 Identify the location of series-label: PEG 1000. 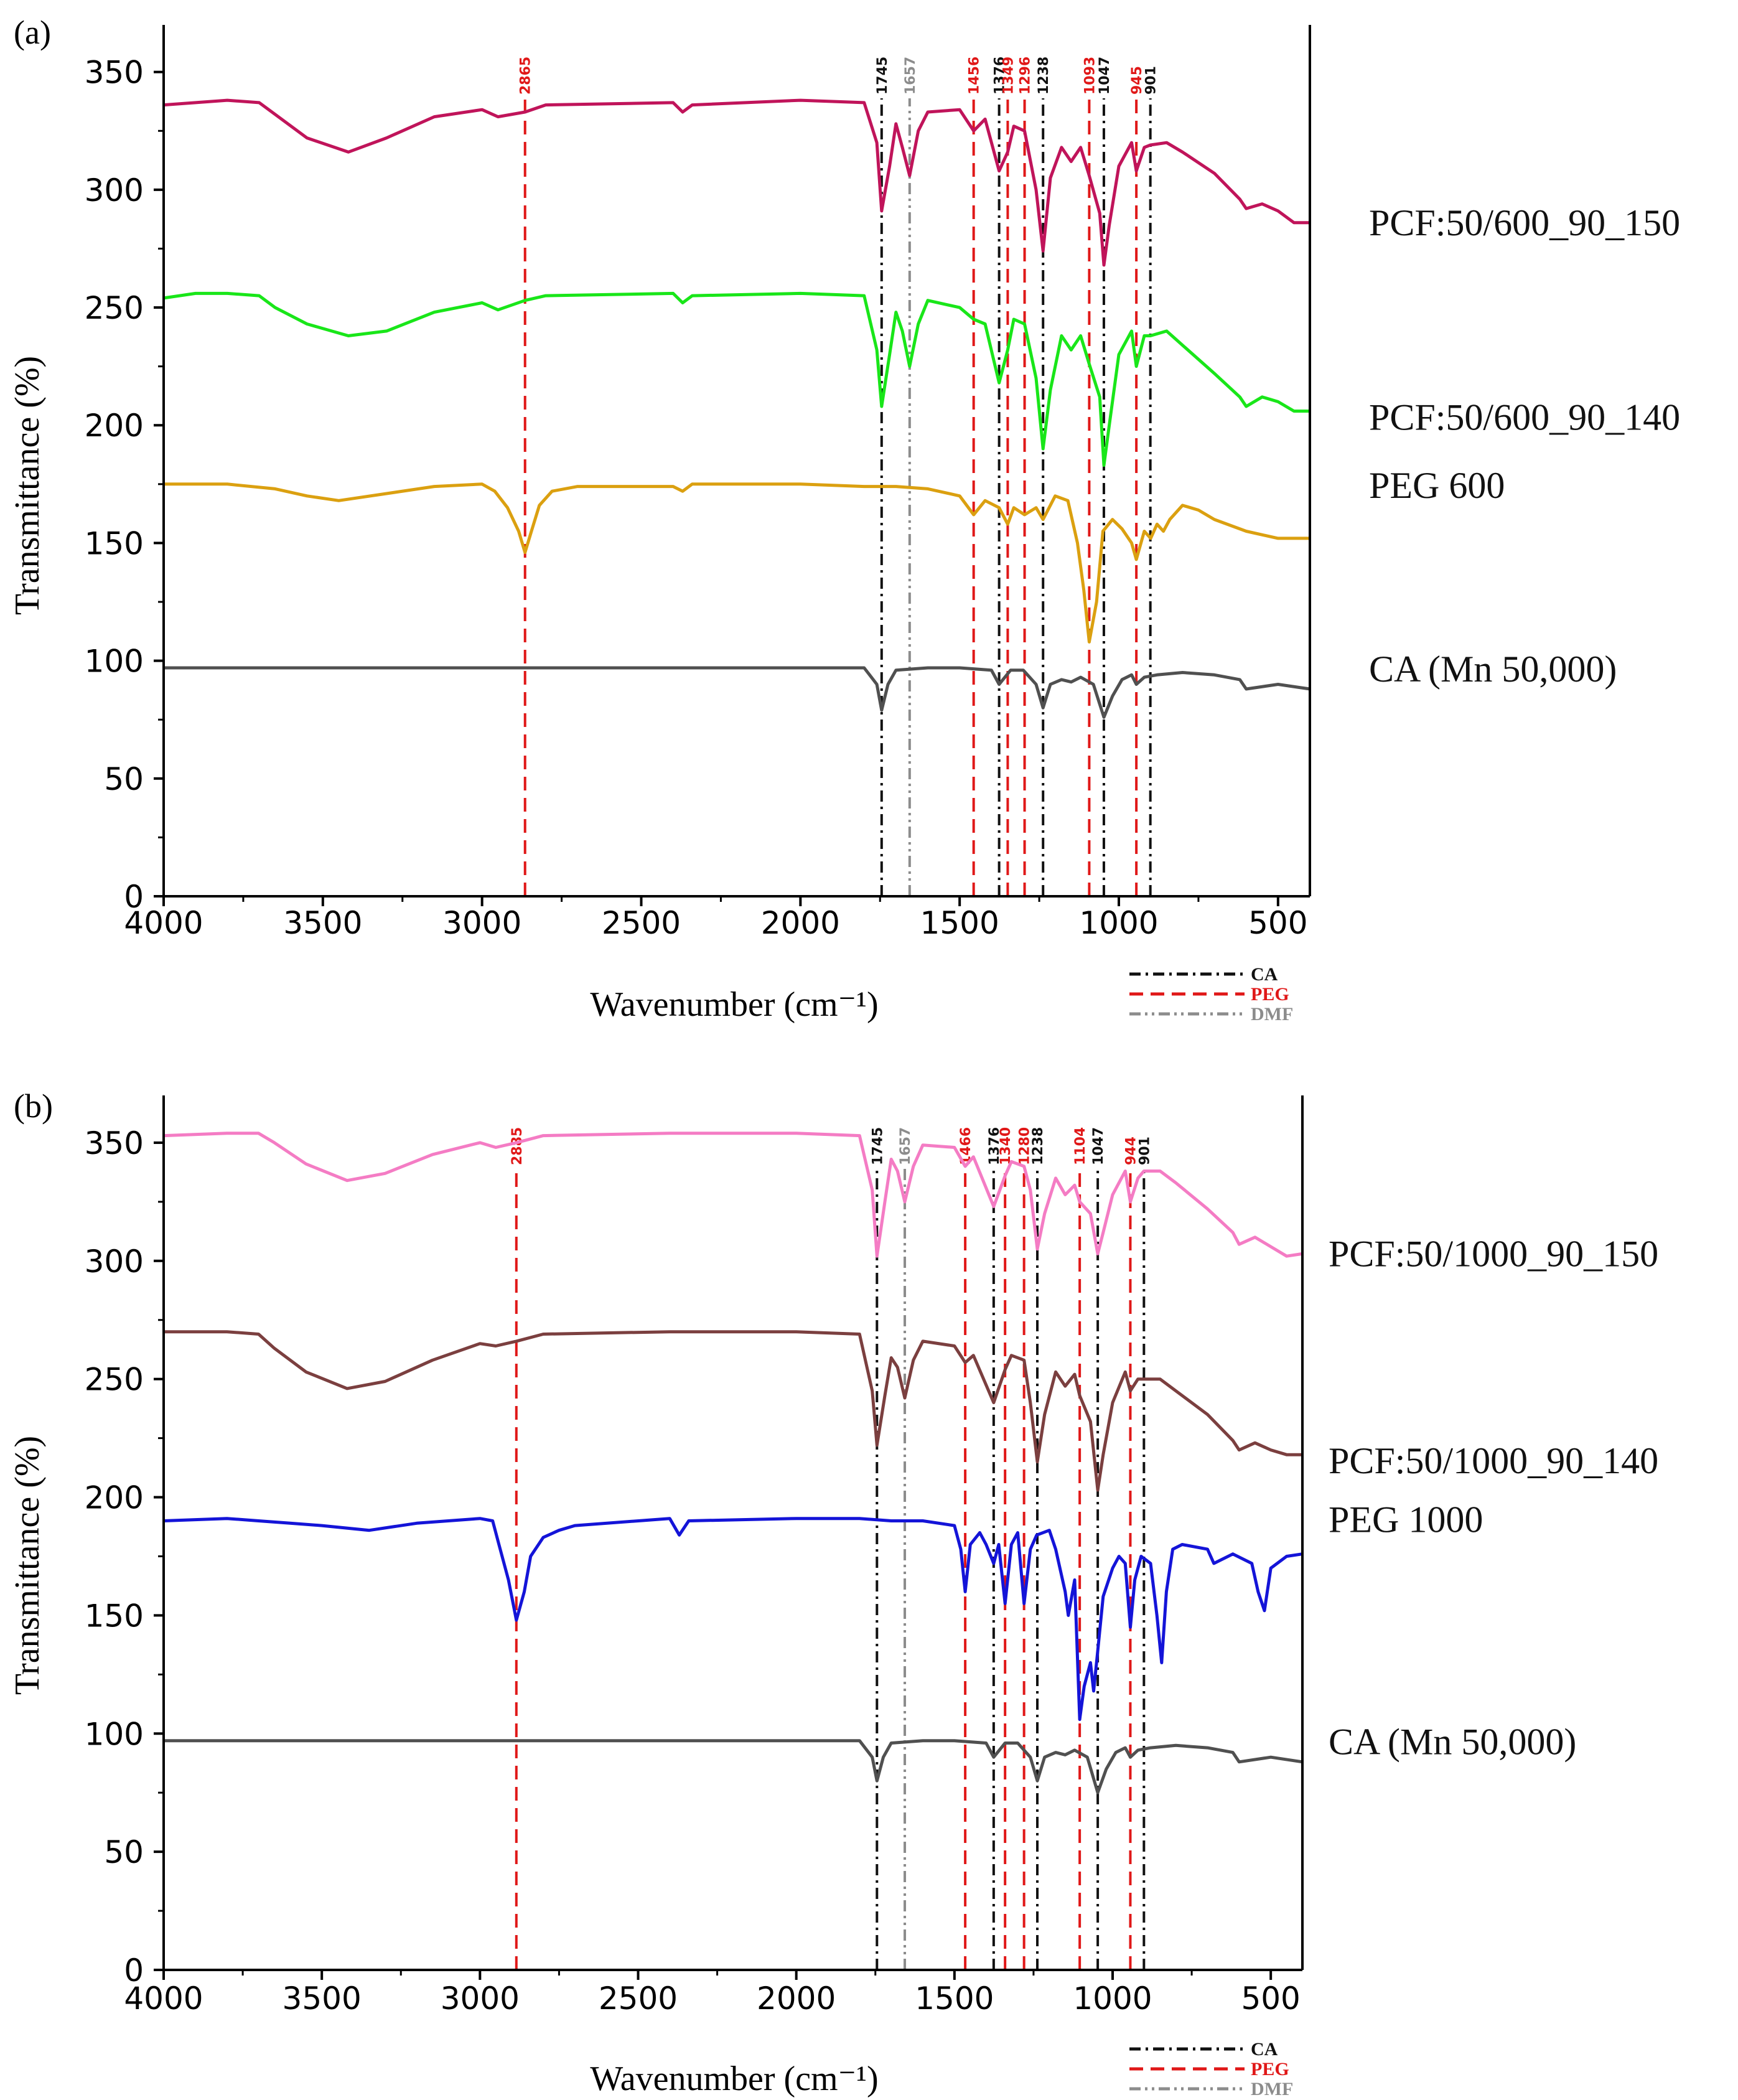
(1406, 1519).